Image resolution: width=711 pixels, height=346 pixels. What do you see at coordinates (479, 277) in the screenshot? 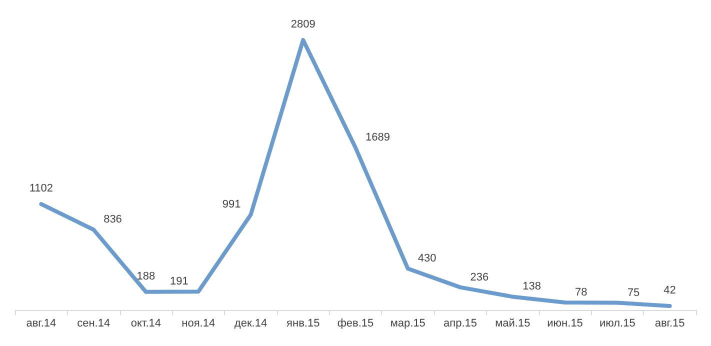
I see `data-label: 236` at bounding box center [479, 277].